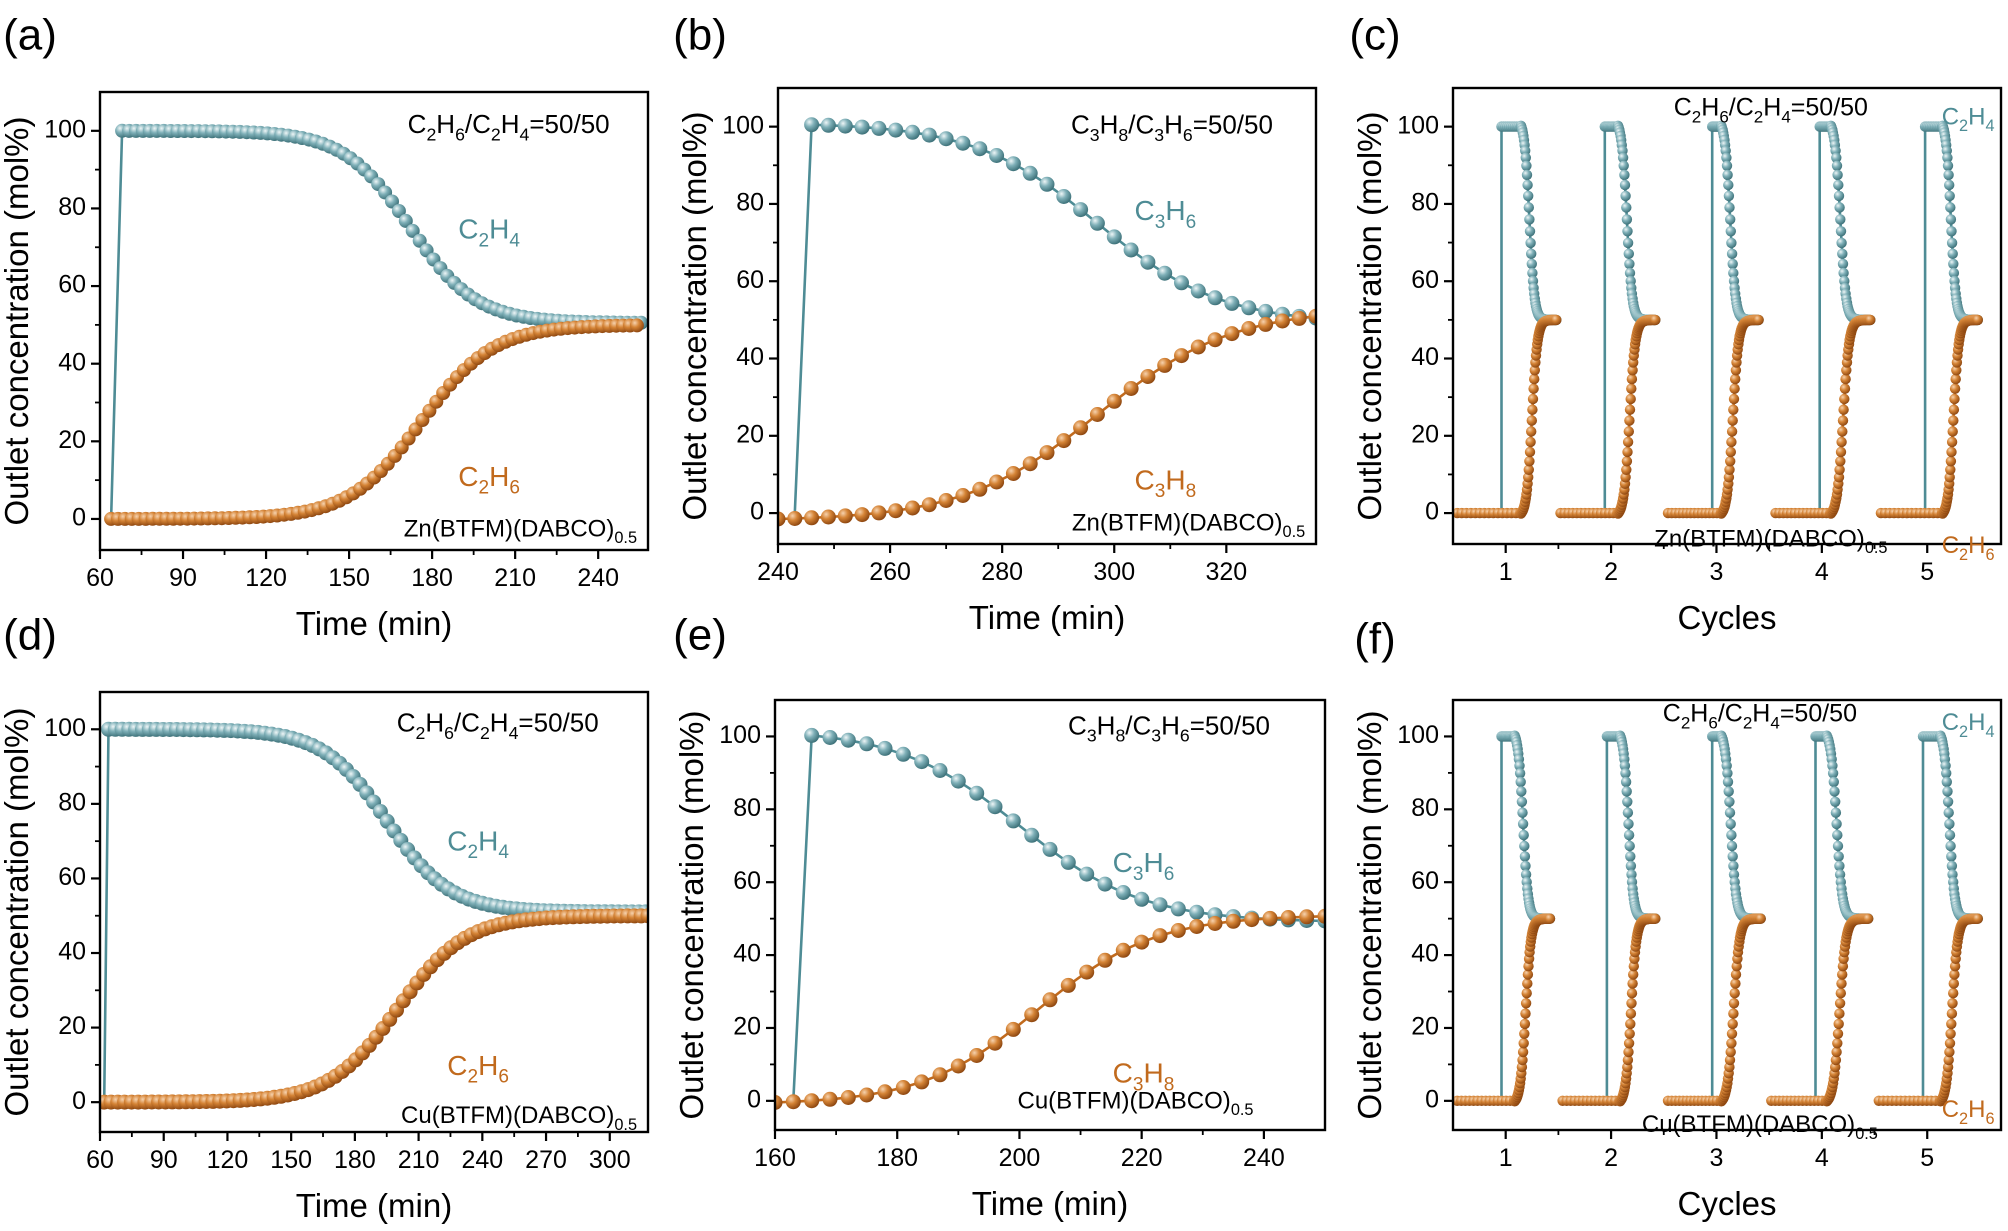  I want to click on x-tick-label: 210, so click(419, 1160).